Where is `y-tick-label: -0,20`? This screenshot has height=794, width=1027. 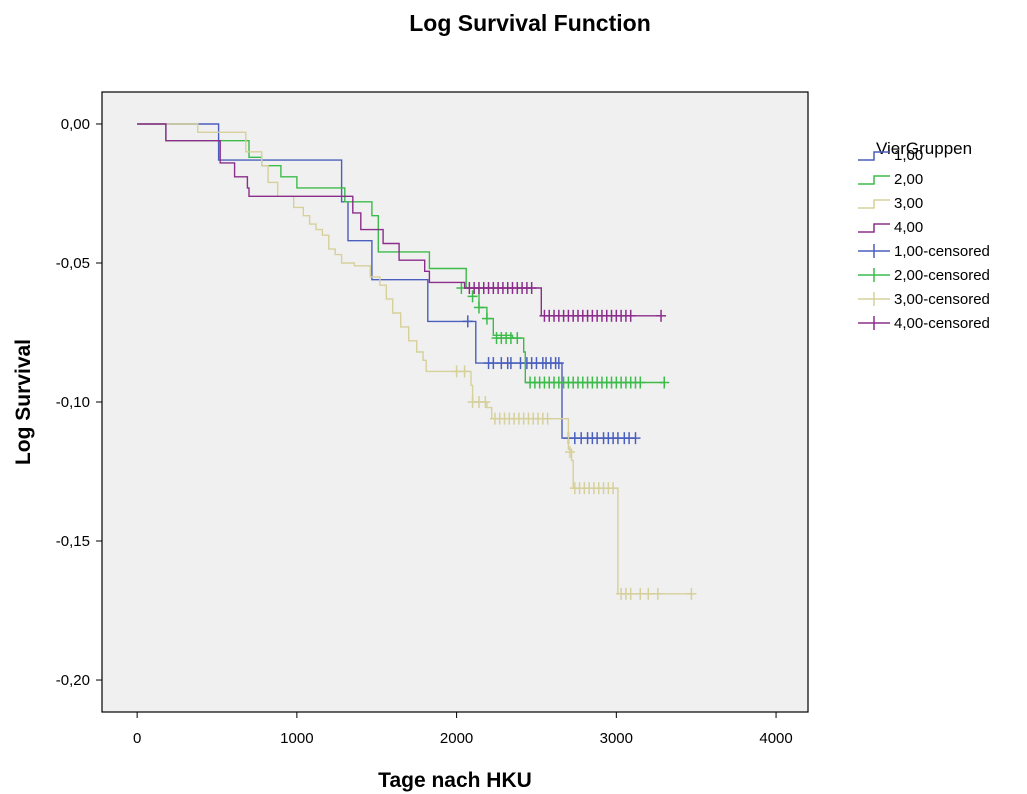 y-tick-label: -0,20 is located at coordinates (73, 680).